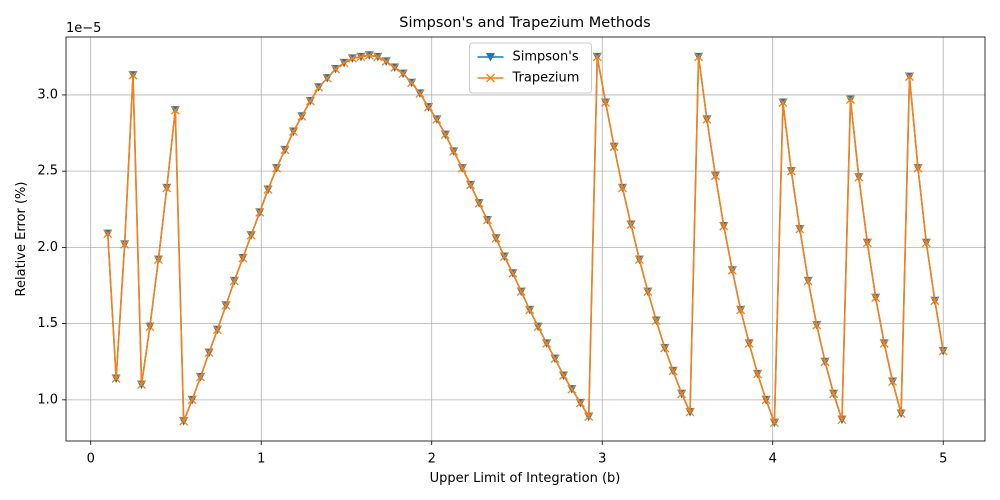 This screenshot has height=500, width=1000. I want to click on legend-box, so click(530, 68).